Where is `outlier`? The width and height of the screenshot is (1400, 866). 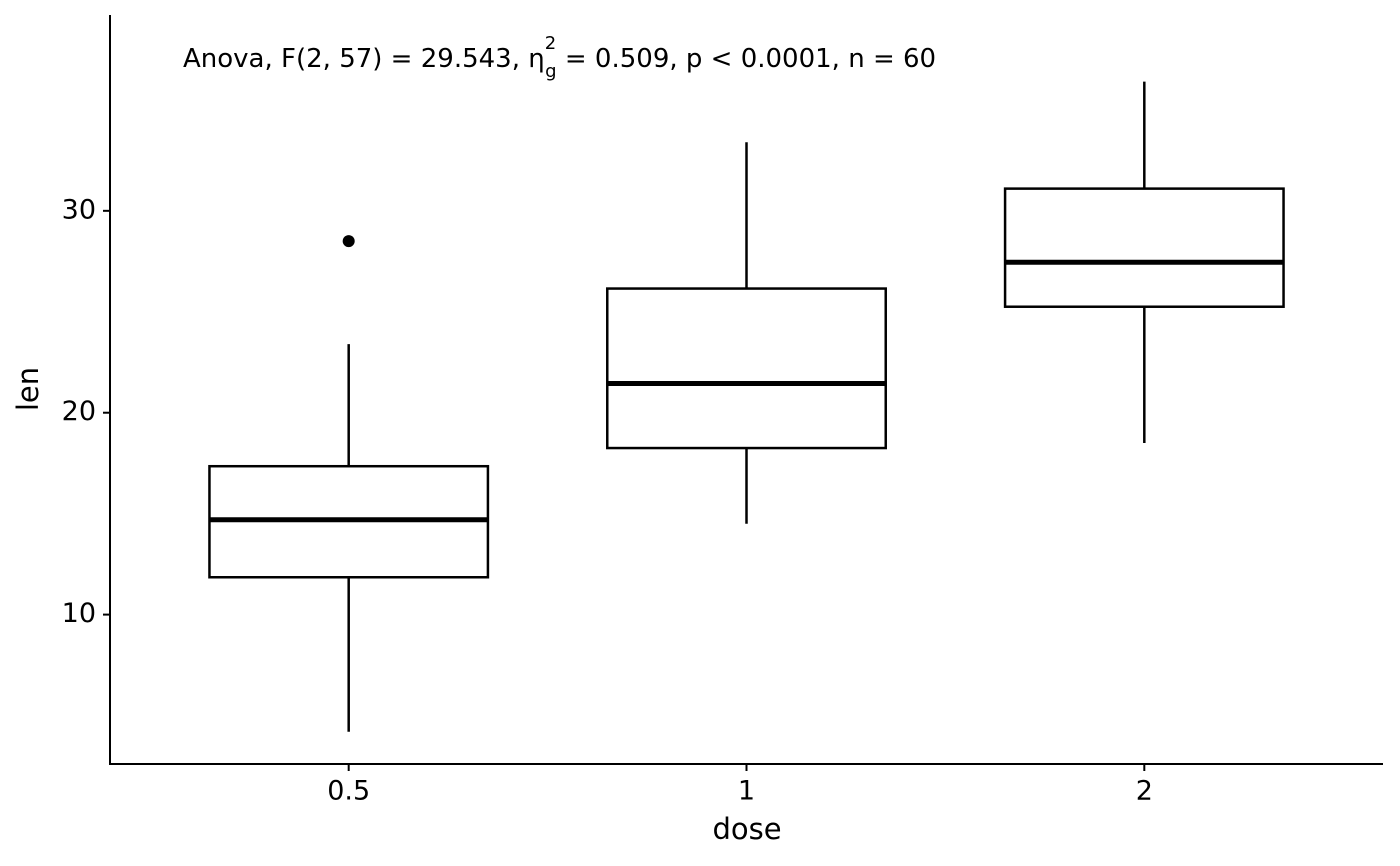 outlier is located at coordinates (348, 241).